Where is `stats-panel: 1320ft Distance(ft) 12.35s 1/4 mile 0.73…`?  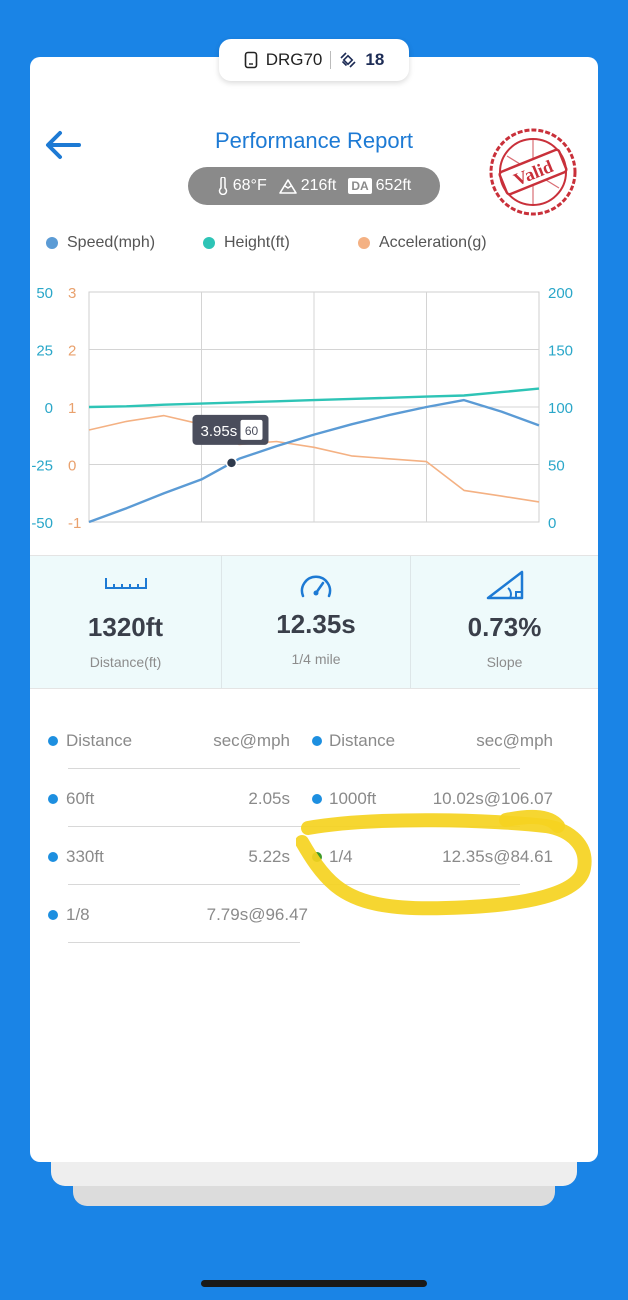 stats-panel: 1320ft Distance(ft) 12.35s 1/4 mile 0.73… is located at coordinates (314, 622).